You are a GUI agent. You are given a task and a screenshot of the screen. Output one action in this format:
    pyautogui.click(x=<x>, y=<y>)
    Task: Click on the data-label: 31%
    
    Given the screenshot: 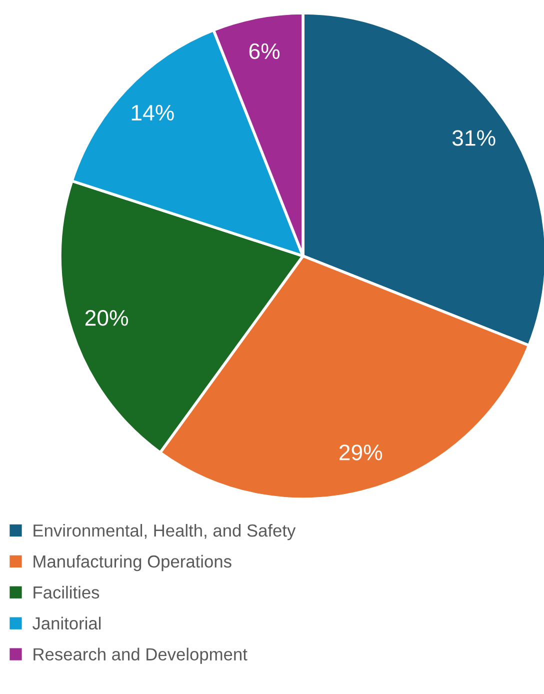 What is the action you would take?
    pyautogui.click(x=474, y=138)
    